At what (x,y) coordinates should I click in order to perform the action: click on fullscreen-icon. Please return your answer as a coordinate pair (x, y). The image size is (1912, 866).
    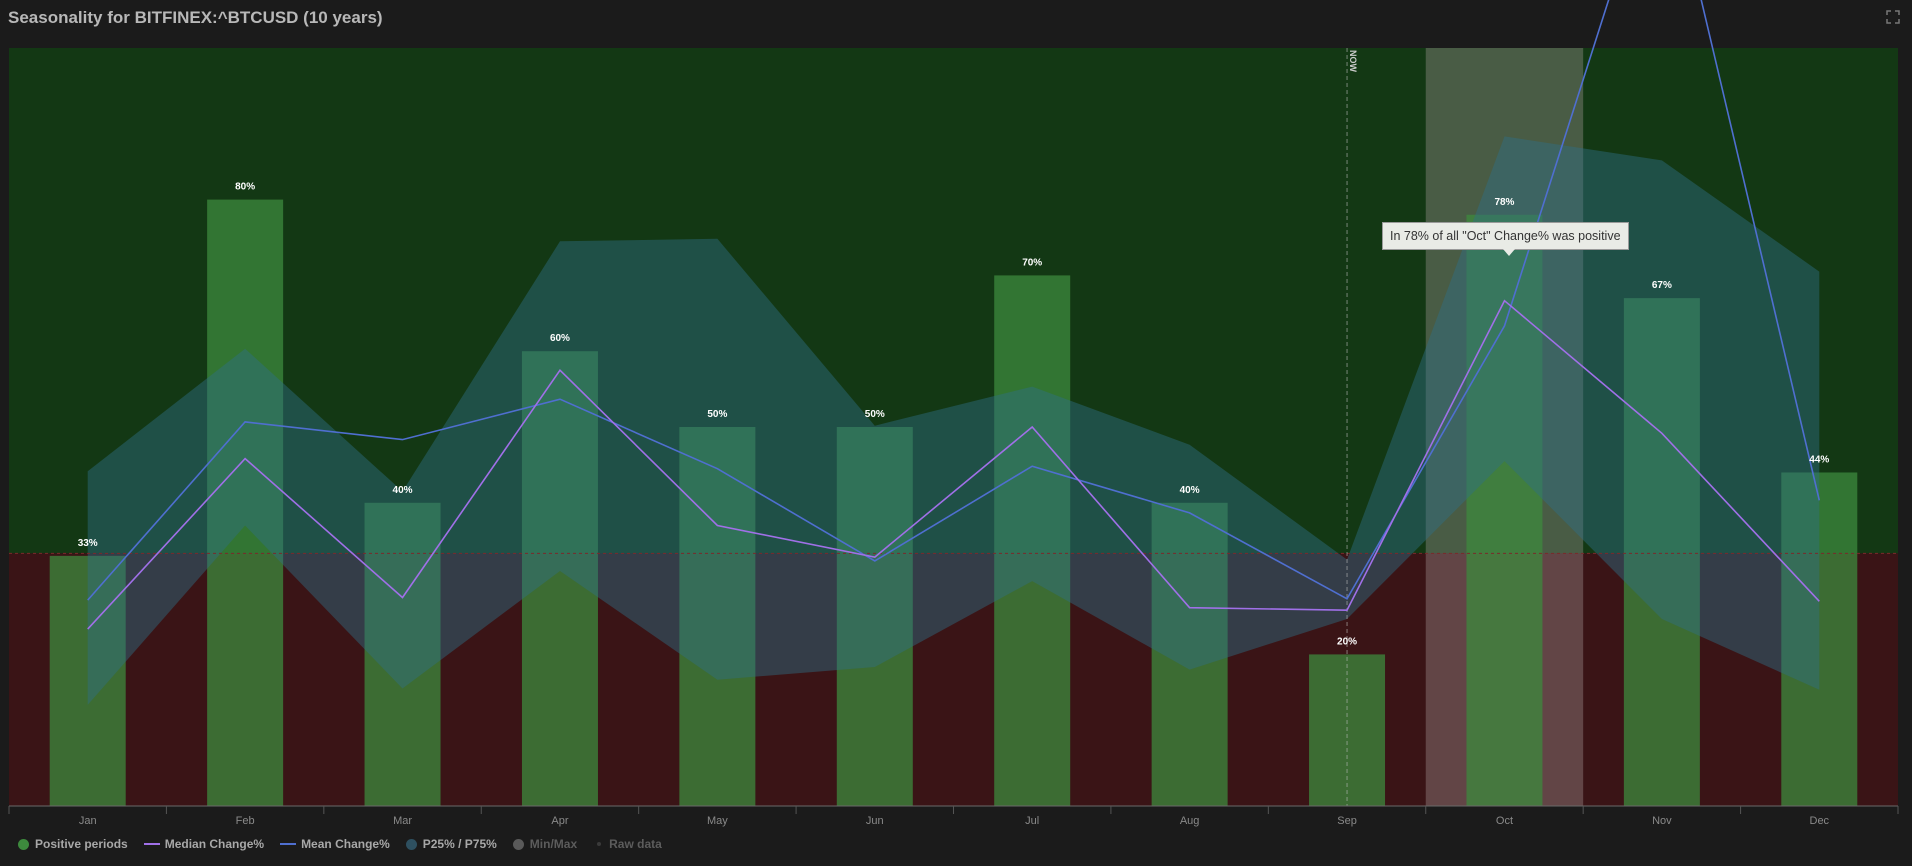
    Looking at the image, I should click on (1893, 17).